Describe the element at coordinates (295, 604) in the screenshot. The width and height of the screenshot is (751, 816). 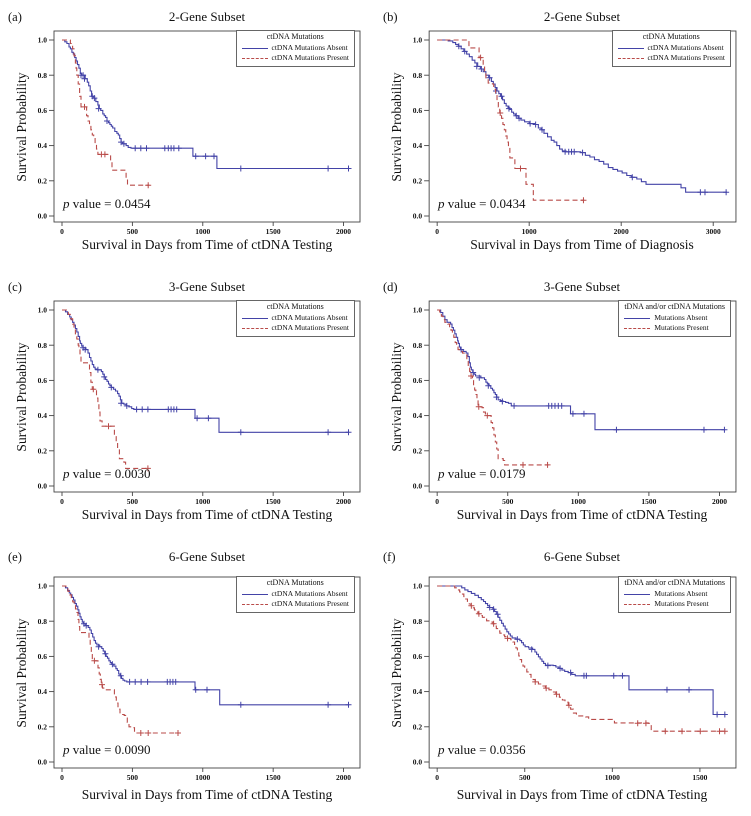
I see `legend-entry-present: ctDNA Mutations Present` at that location.